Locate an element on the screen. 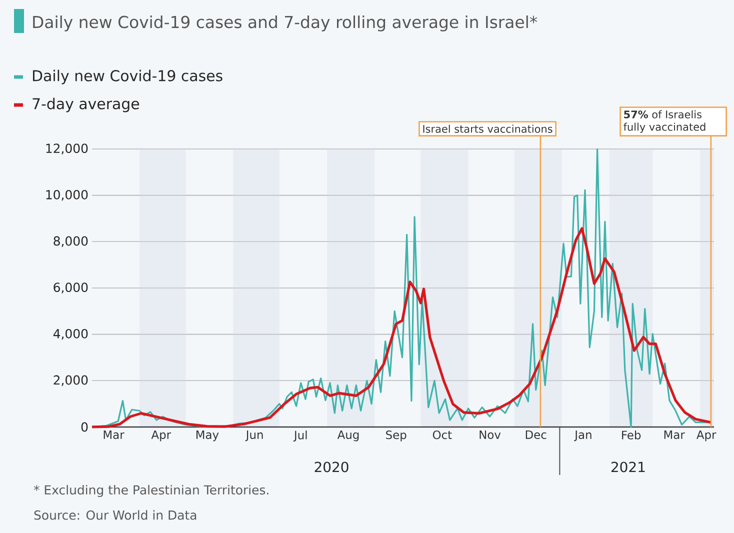  legend-label: Daily new Covid-19 cases is located at coordinates (127, 77).